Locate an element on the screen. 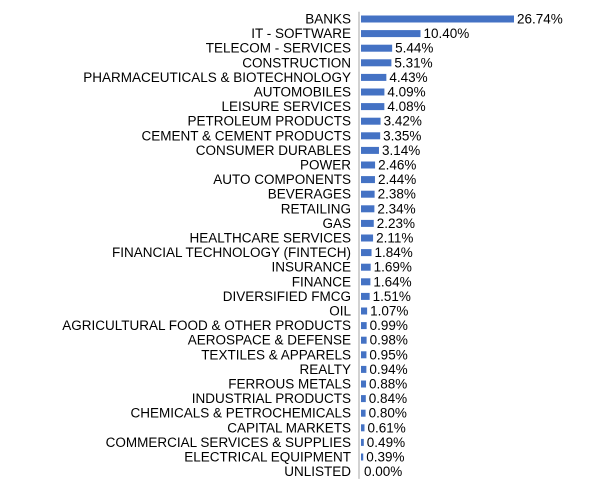 This screenshot has height=492, width=603. category-label: POWER is located at coordinates (325, 165).